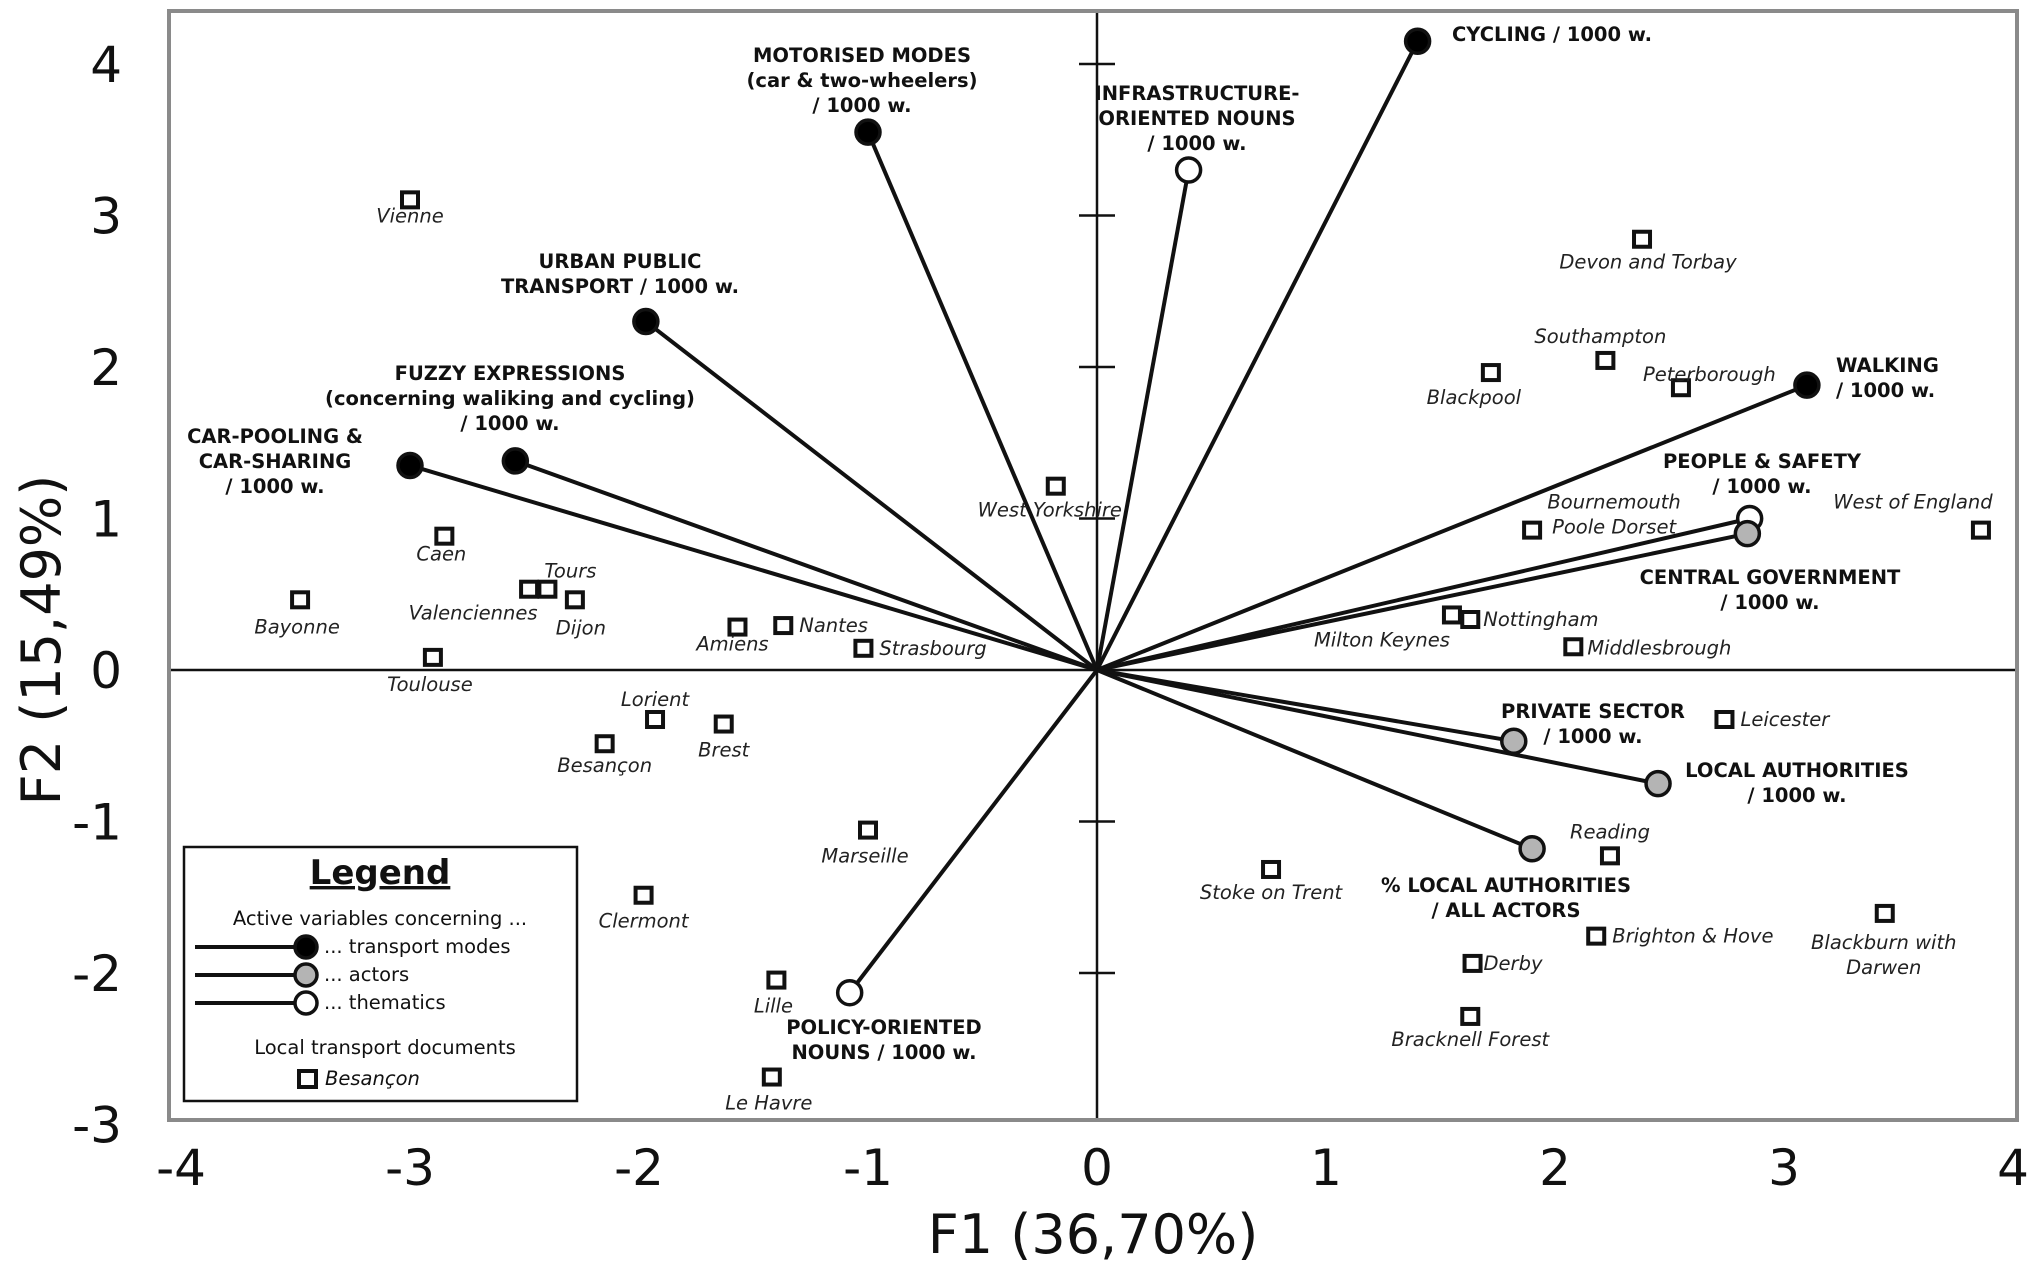 The height and width of the screenshot is (1266, 2044). I want to click on document-label: Stoke on Trent, so click(1272, 892).